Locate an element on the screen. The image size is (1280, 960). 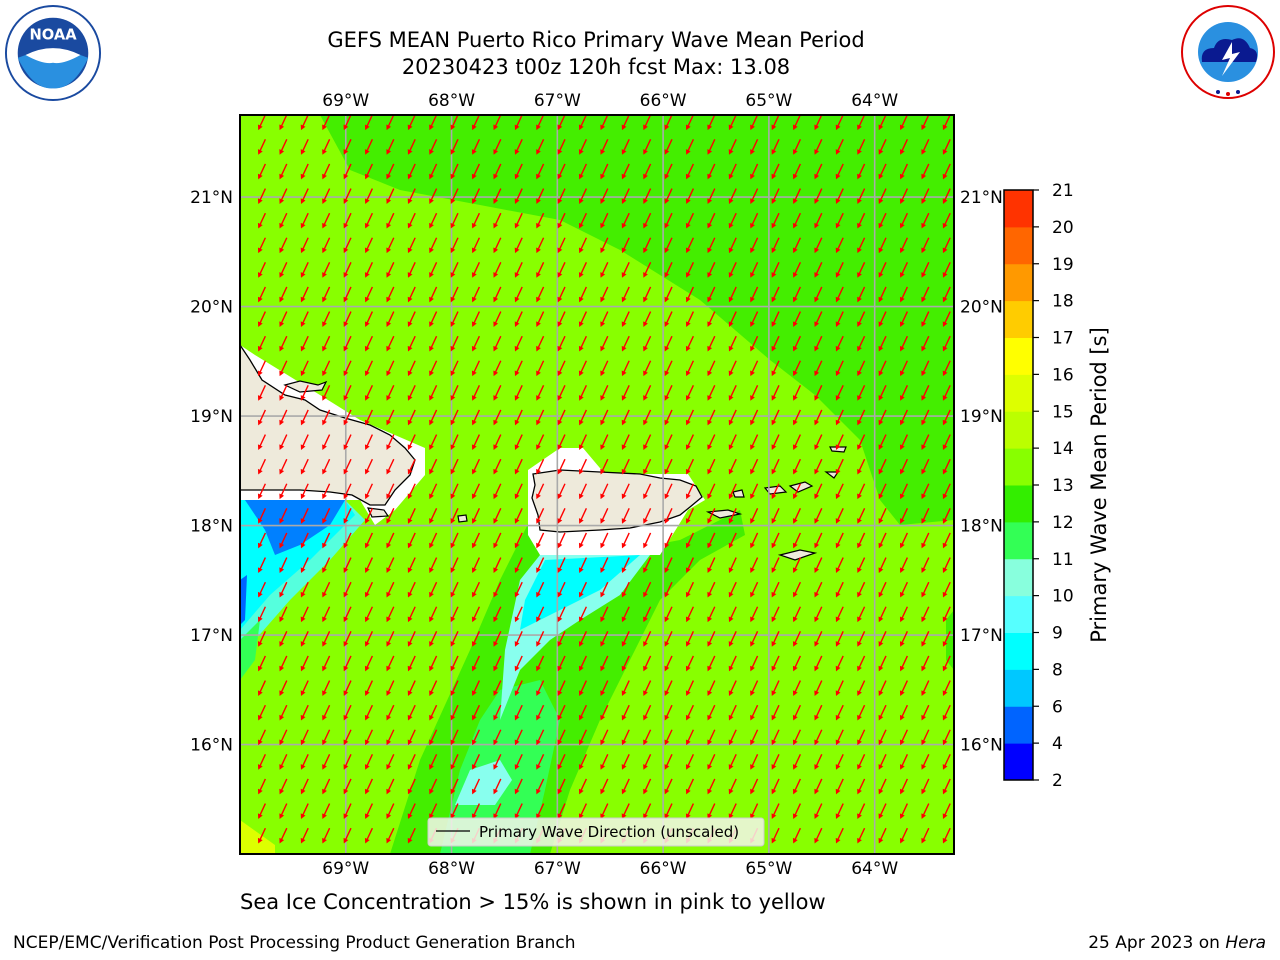
lon-tick-label-top: 68°W is located at coordinates (451, 101).